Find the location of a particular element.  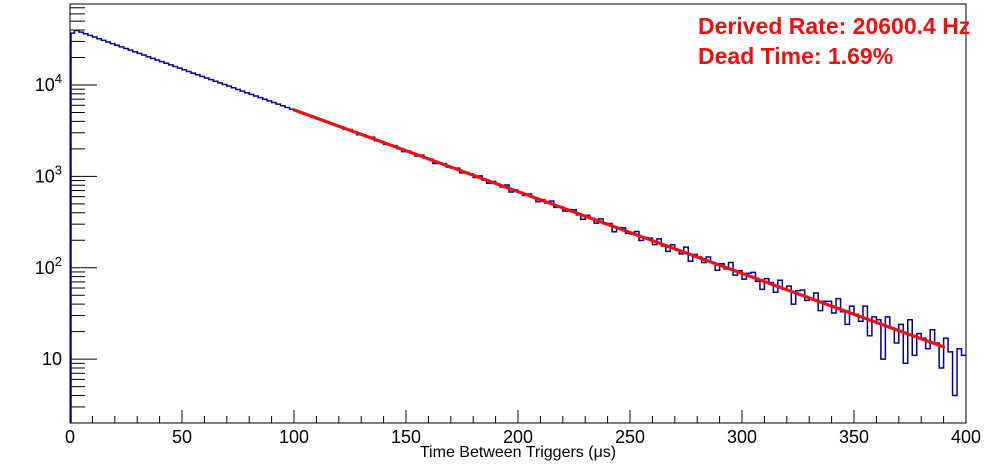

y-tick-label: 10³ is located at coordinates (48, 174).